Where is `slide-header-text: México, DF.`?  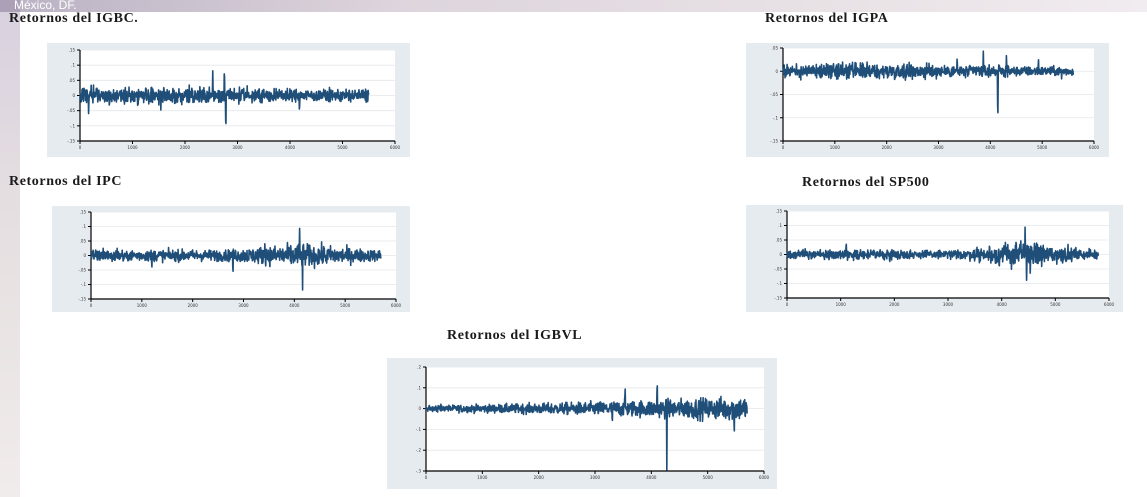
slide-header-text: México, DF. is located at coordinates (45, 6).